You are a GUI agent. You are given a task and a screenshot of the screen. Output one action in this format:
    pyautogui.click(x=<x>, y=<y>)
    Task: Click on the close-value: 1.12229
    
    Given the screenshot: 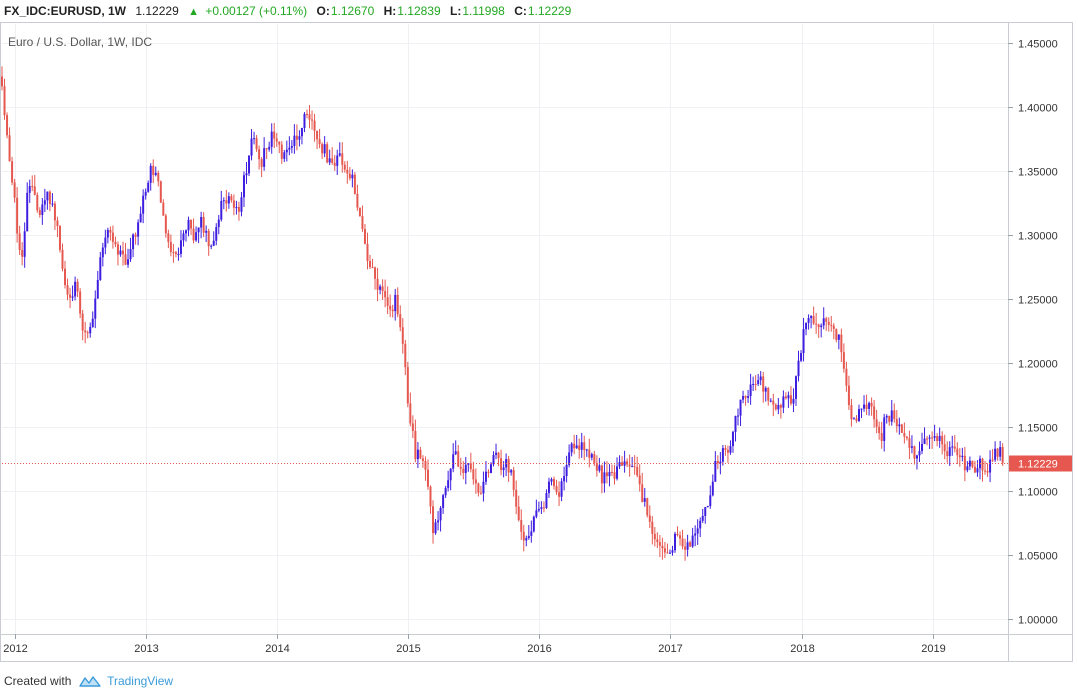 What is the action you would take?
    pyautogui.click(x=549, y=11)
    